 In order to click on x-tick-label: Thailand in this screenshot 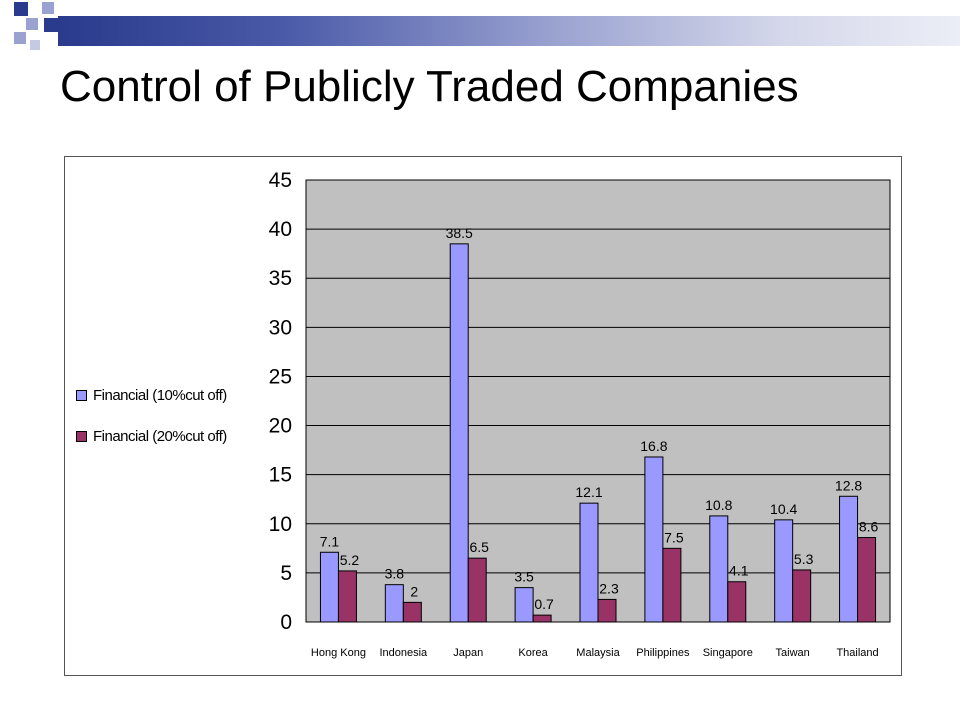, I will do `click(857, 653)`.